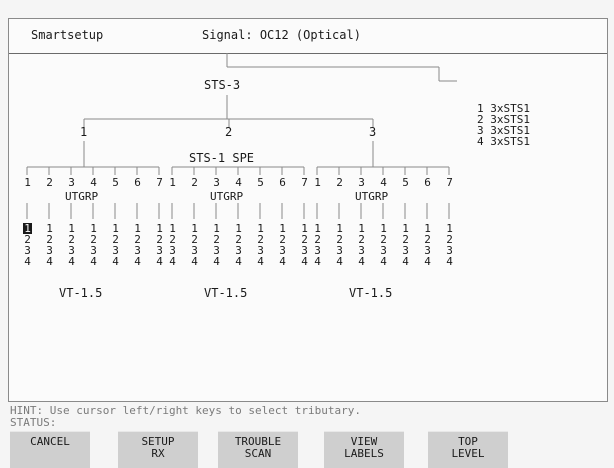  Describe the element at coordinates (49, 182) in the screenshot. I see `group-number: 2` at that location.